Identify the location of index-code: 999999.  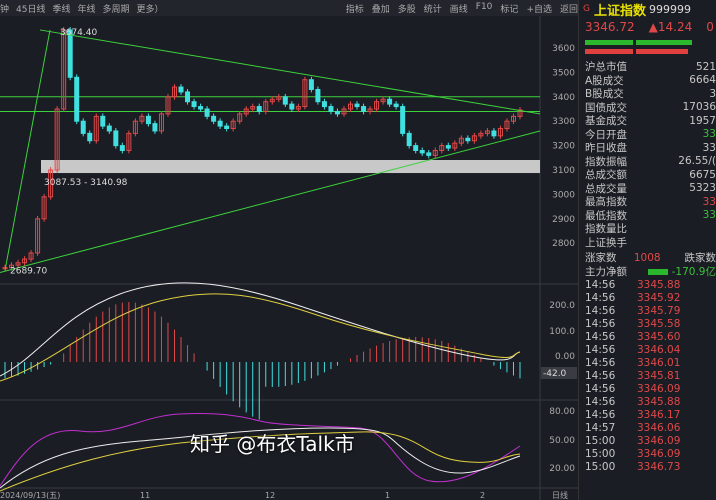
(670, 9).